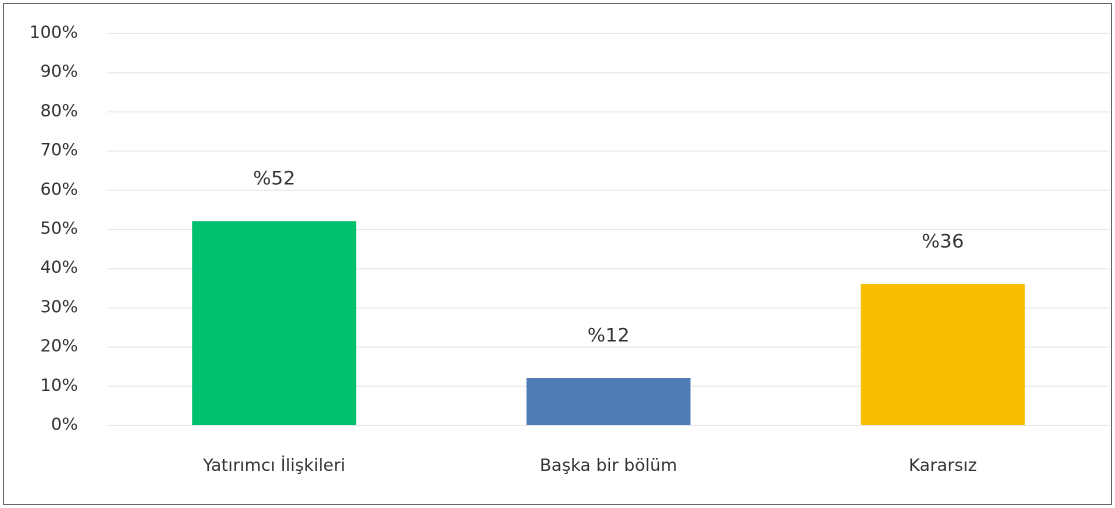  Describe the element at coordinates (59, 190) in the screenshot. I see `y-tick-label: 60%` at that location.